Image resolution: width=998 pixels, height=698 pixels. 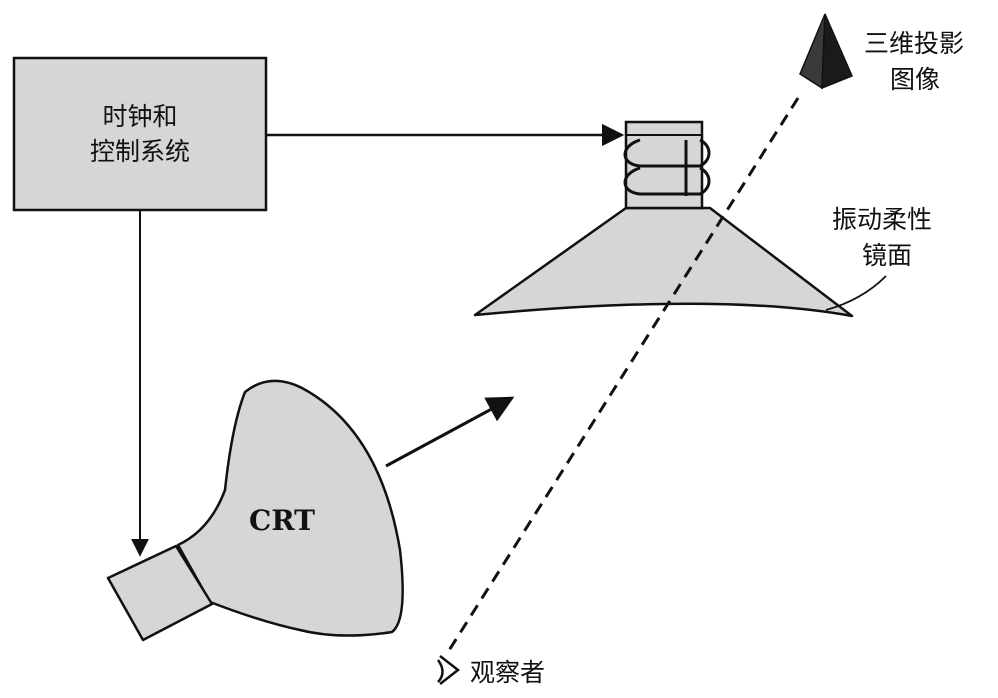 What do you see at coordinates (507, 672) in the screenshot?
I see `observer-label: 观察者` at bounding box center [507, 672].